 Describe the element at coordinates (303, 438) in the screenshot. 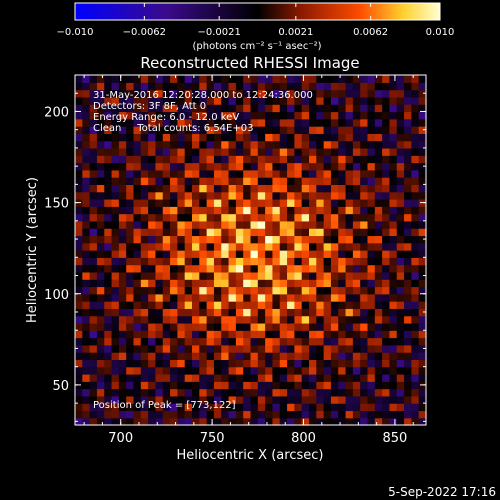

I see `x-tick-label: 800` at that location.